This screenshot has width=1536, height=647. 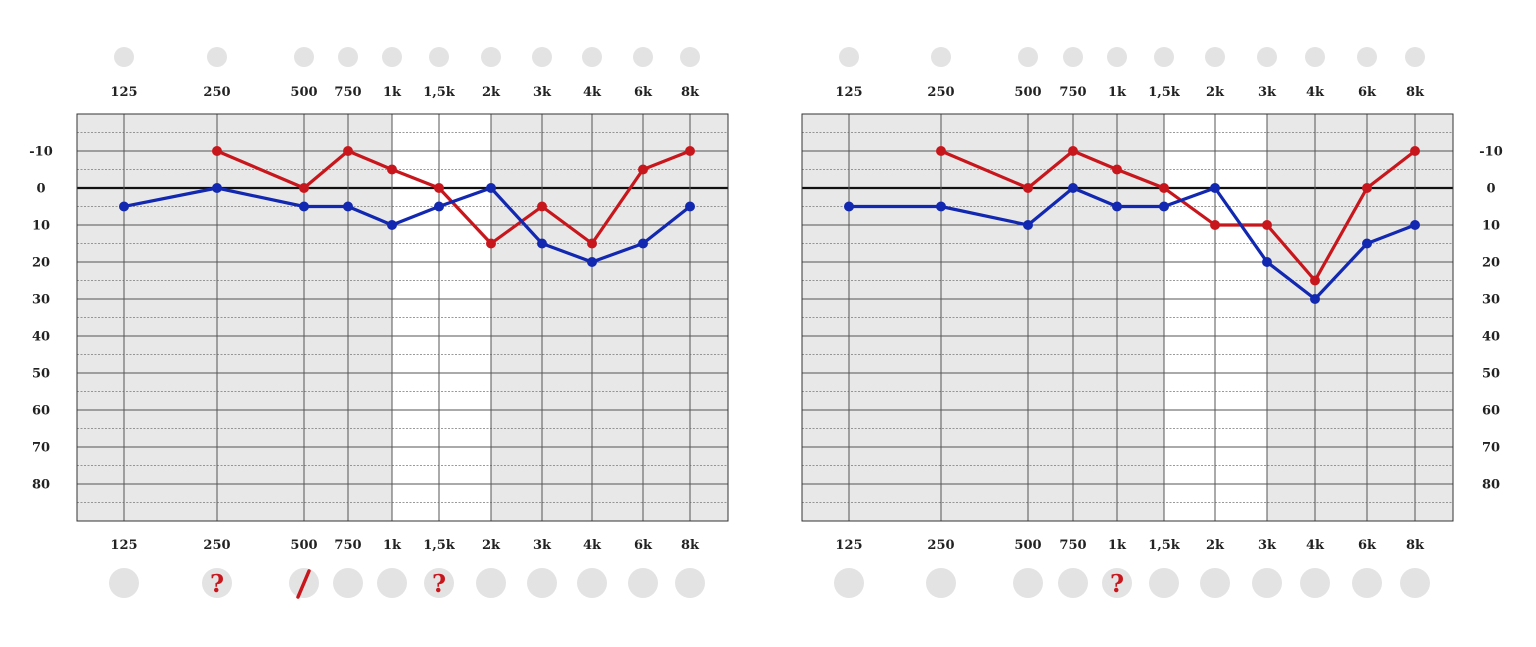 I want to click on y-tick-label: 70, so click(x=1491, y=448).